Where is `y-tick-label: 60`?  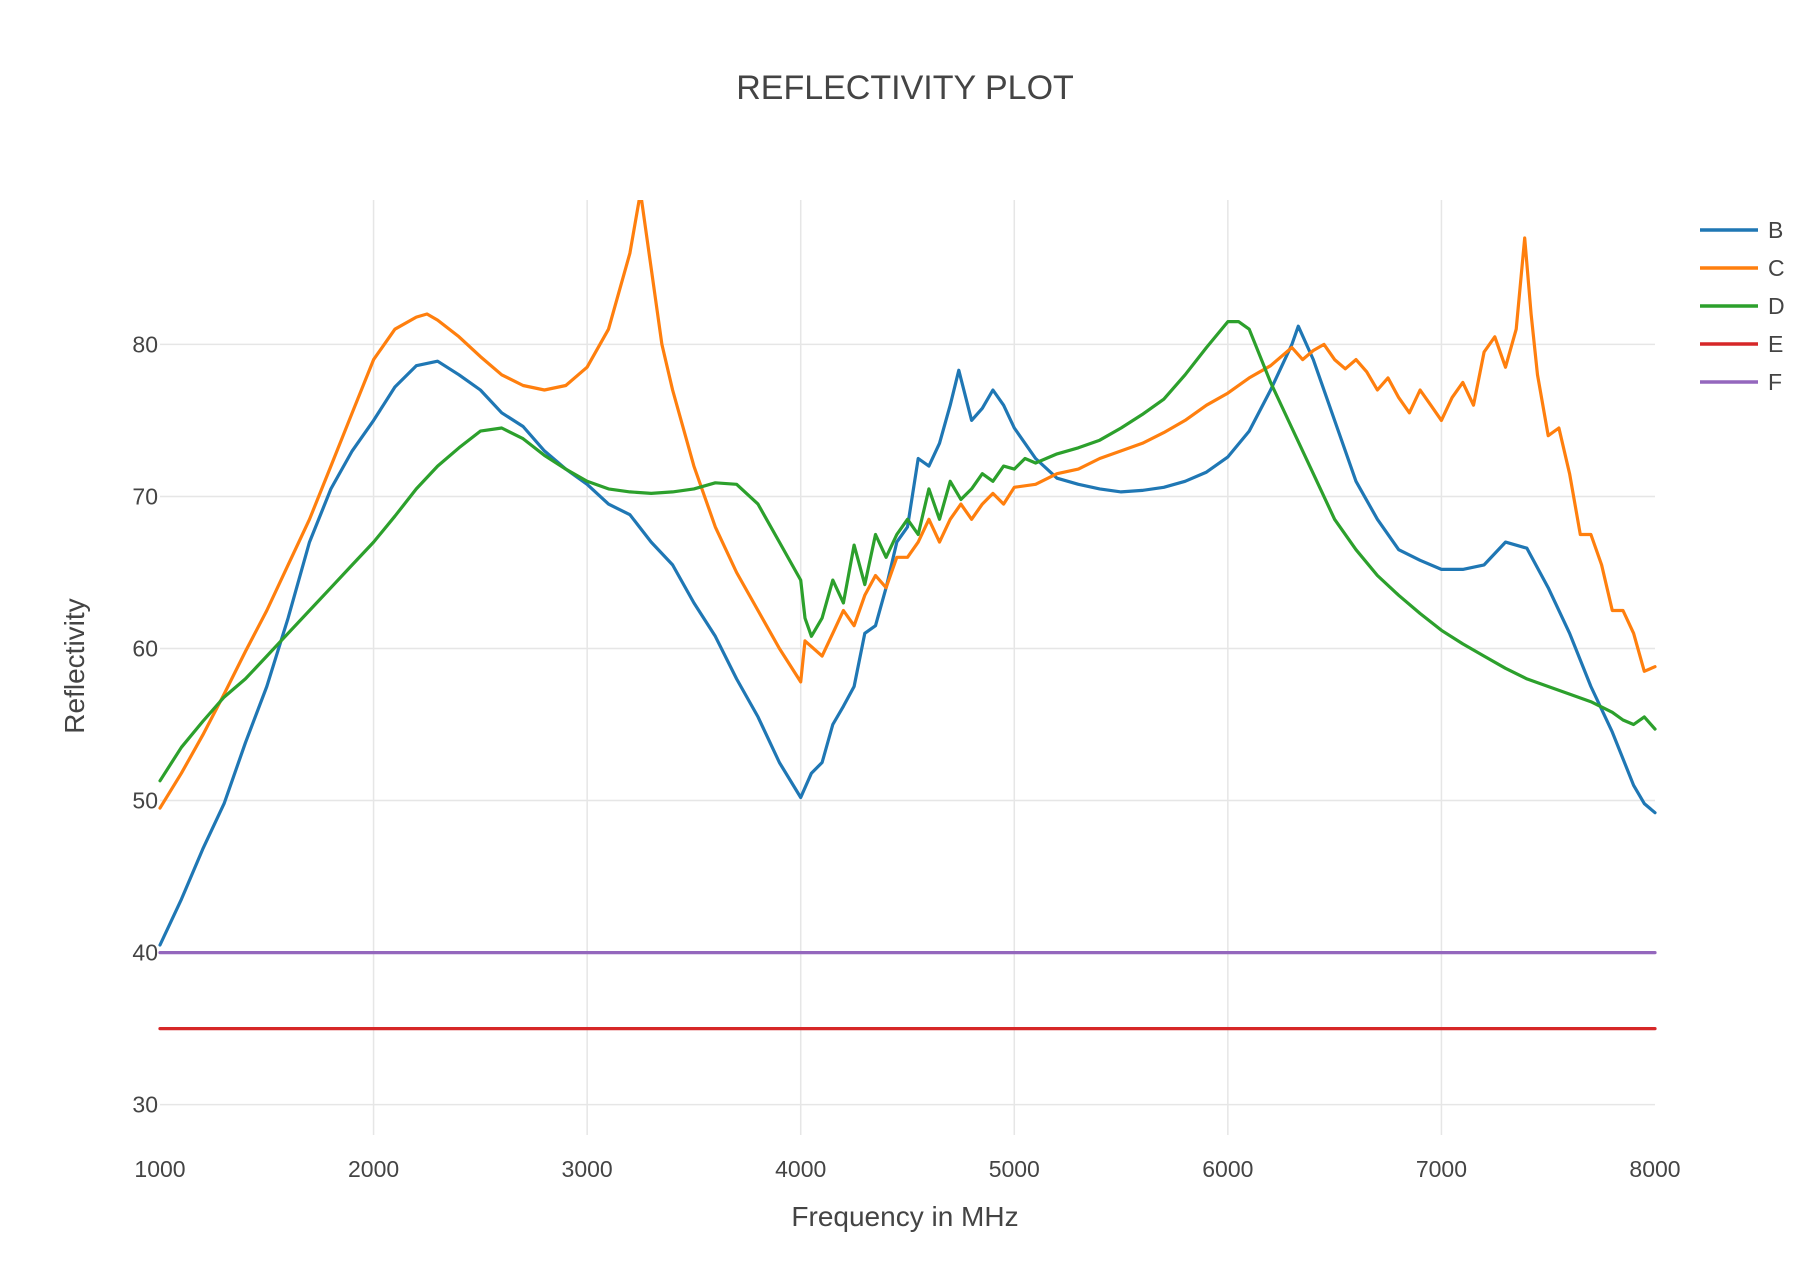 y-tick-label: 60 is located at coordinates (145, 648).